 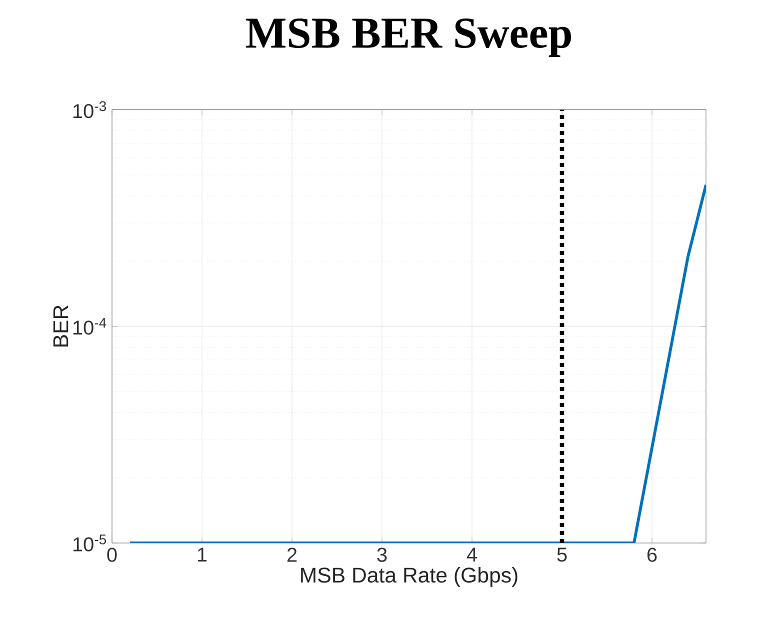 What do you see at coordinates (89, 326) in the screenshot?
I see `y-tick-label: 10$^{-4}$` at bounding box center [89, 326].